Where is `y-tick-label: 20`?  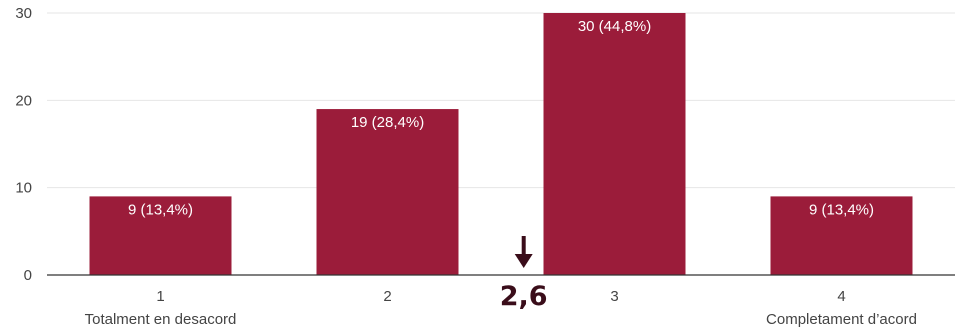
y-tick-label: 20 is located at coordinates (23, 100).